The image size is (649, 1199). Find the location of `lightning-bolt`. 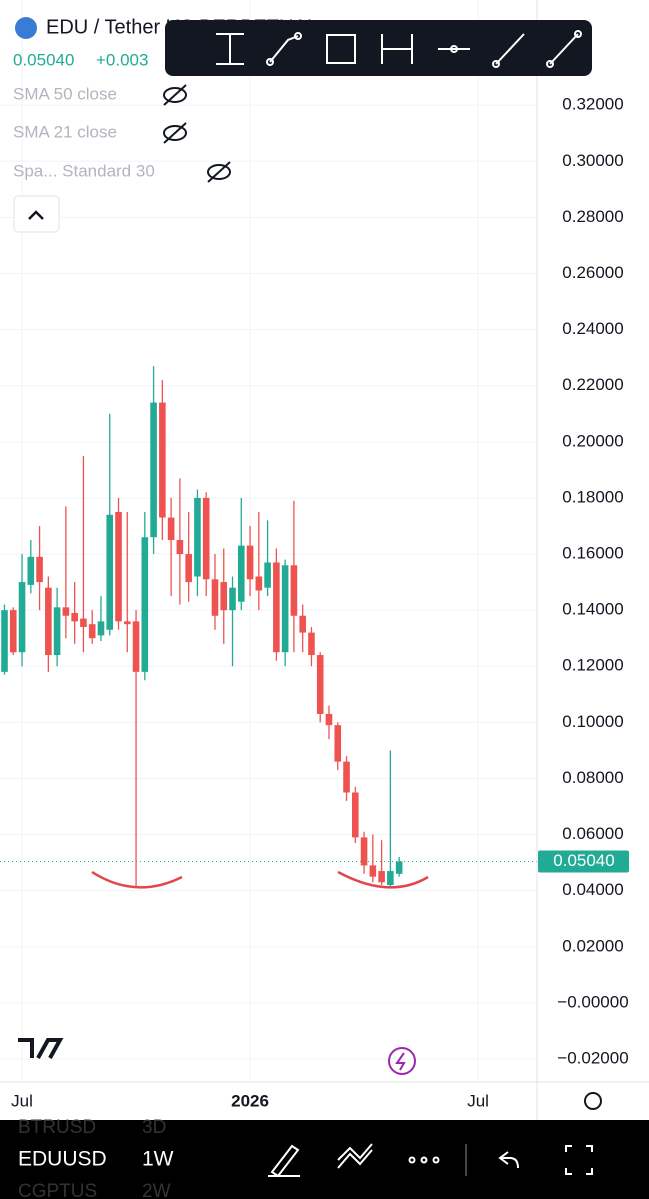

lightning-bolt is located at coordinates (400, 1061).